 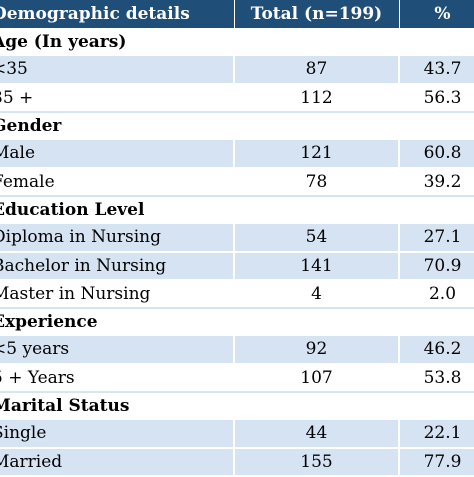 I want to click on section-row-education: Education Level, so click(x=237, y=210).